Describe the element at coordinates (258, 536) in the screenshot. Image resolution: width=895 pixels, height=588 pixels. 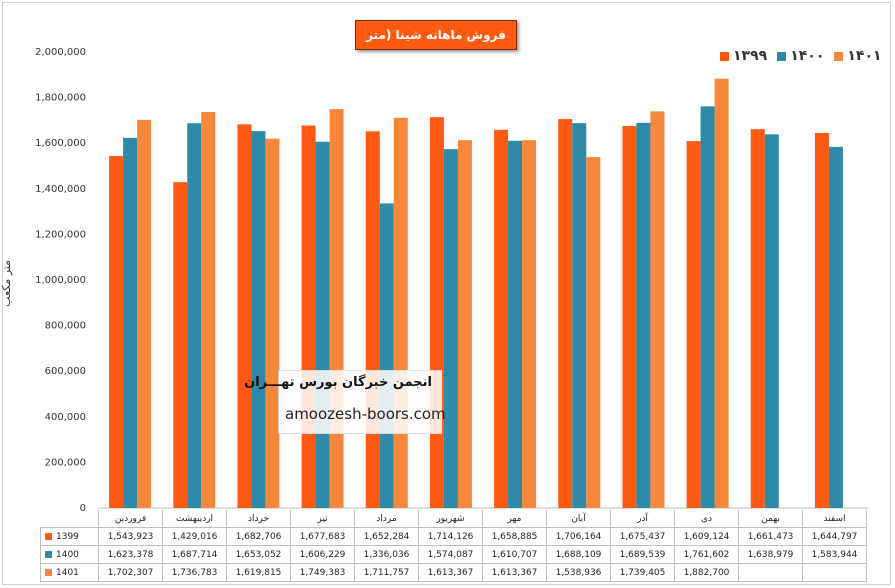
I see `data-label: 1,682,706` at that location.